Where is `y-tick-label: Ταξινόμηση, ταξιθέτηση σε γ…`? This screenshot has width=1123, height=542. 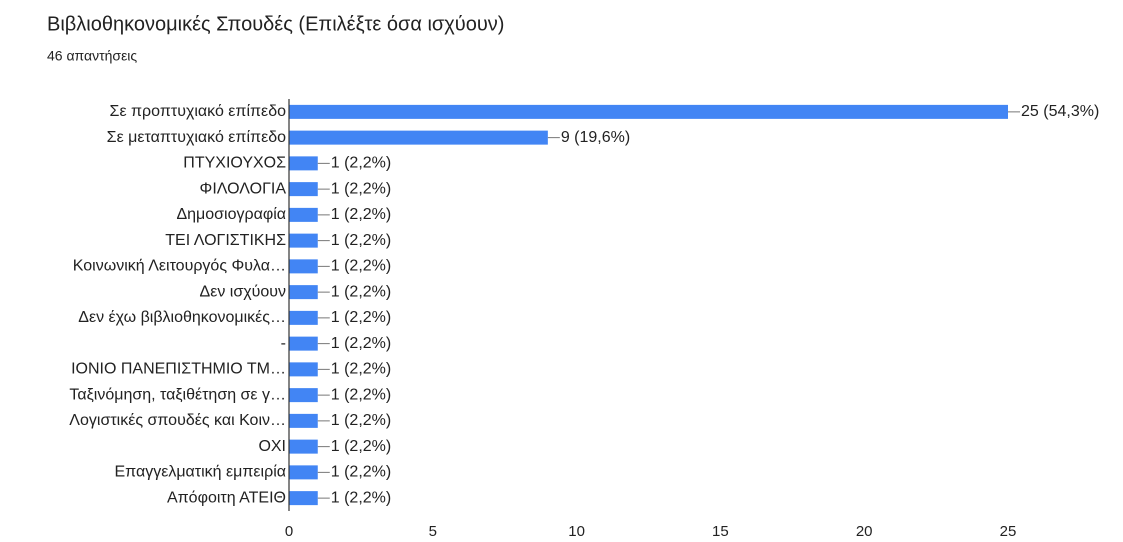 y-tick-label: Ταξινόμηση, ταξιθέτηση σε γ… is located at coordinates (177, 394).